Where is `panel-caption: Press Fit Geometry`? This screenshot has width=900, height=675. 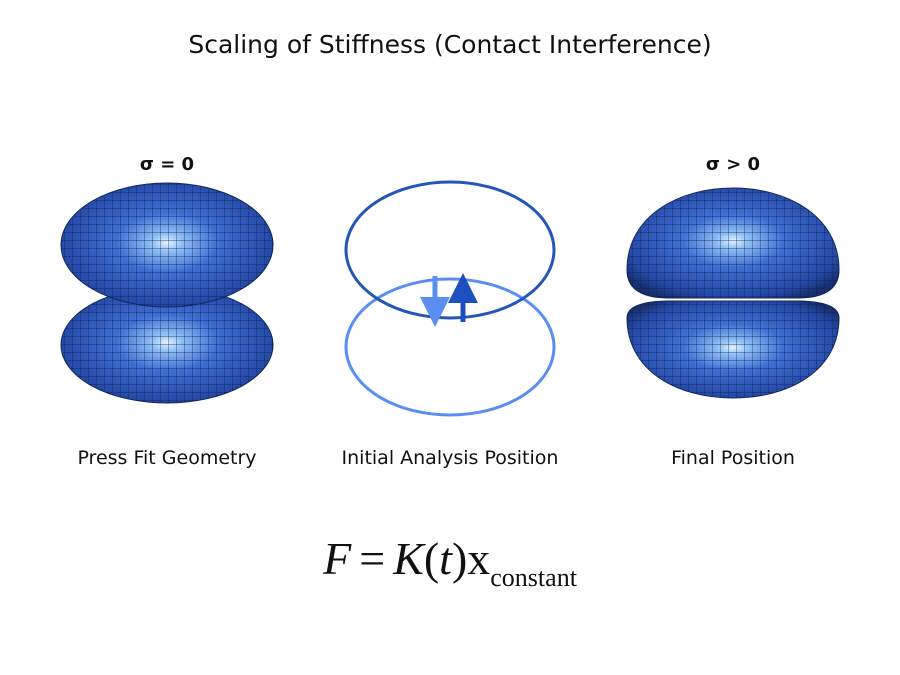
panel-caption: Press Fit Geometry is located at coordinates (167, 458).